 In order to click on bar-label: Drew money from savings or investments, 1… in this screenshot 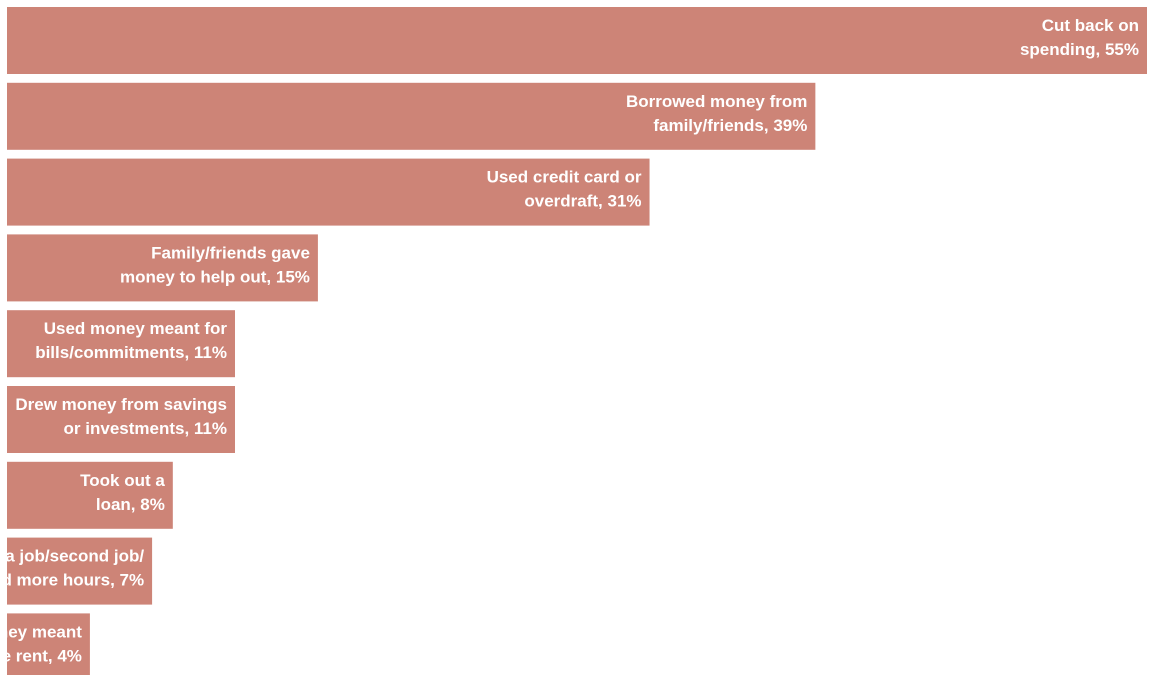, I will do `click(121, 416)`.